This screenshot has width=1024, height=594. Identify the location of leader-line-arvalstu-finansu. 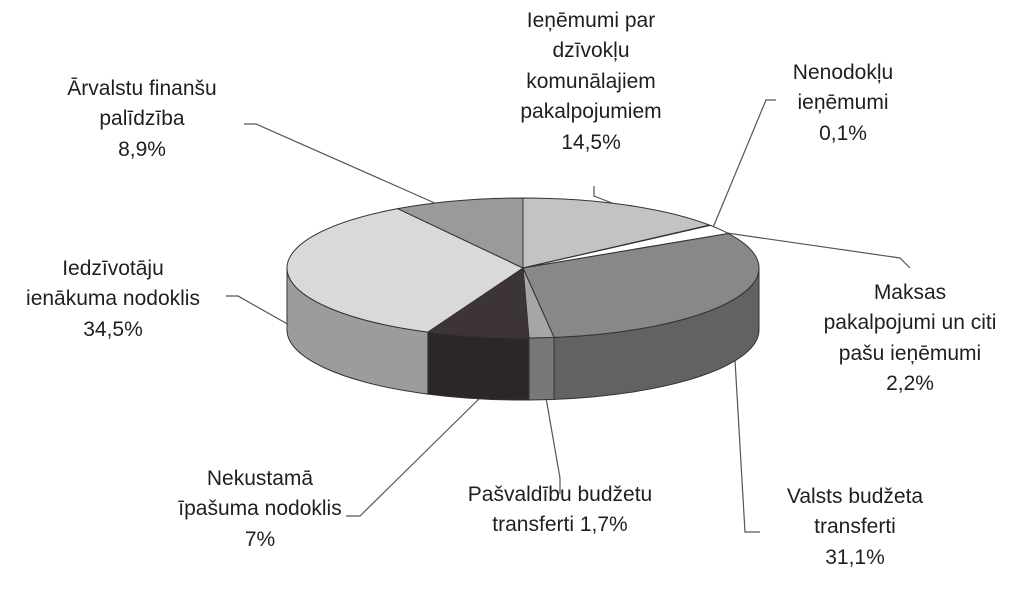
(345, 166).